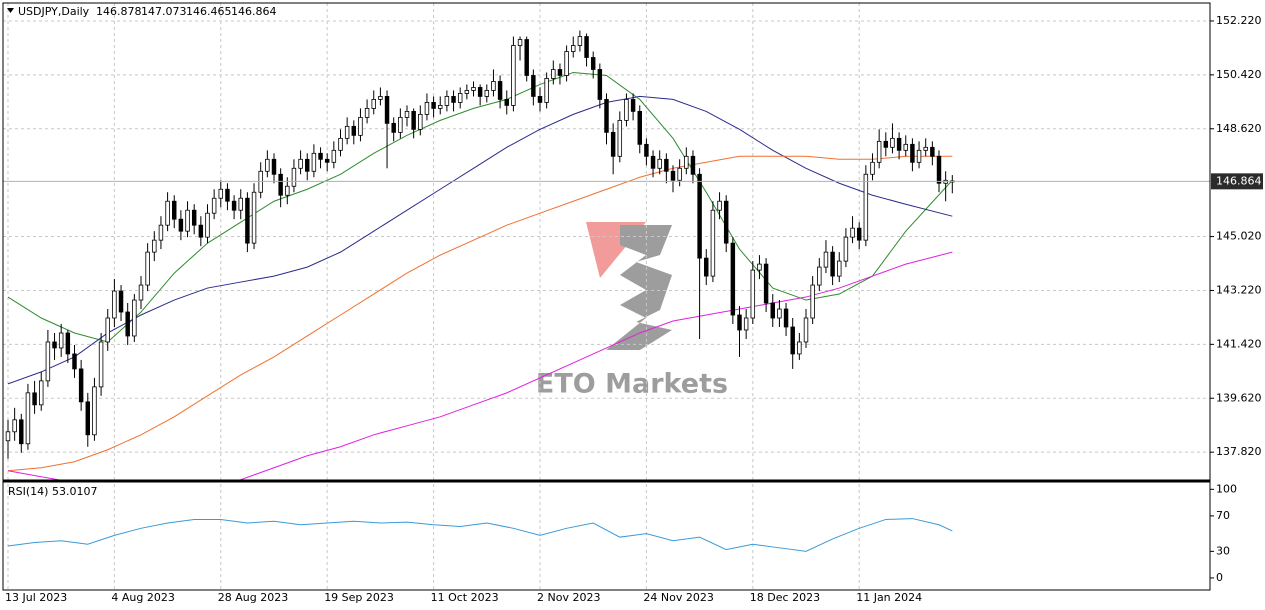  I want to click on ohlc-header: 146.878 147.073 146.465 146.864, so click(186, 11).